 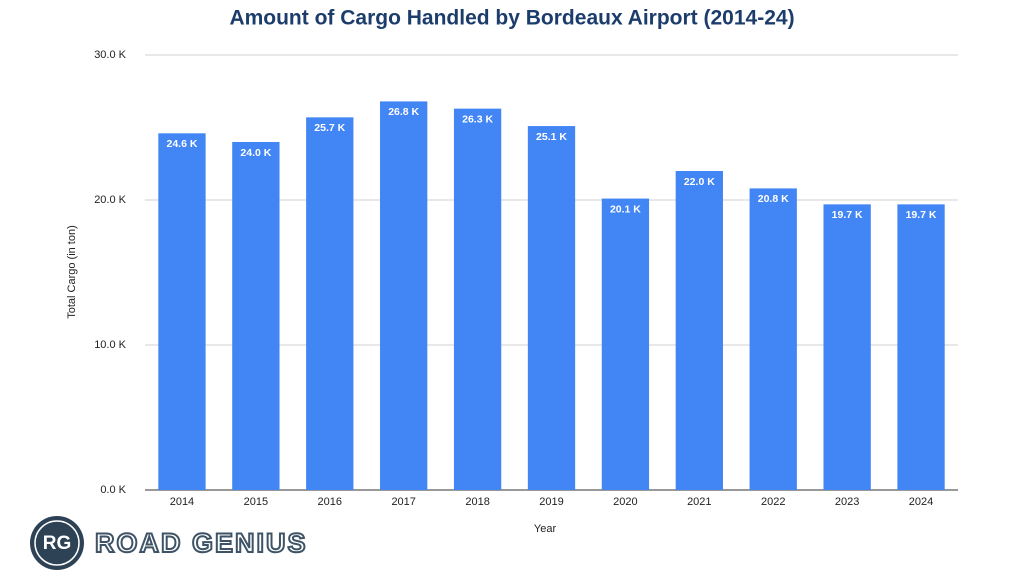 I want to click on x-tick-label: 2021, so click(x=699, y=502).